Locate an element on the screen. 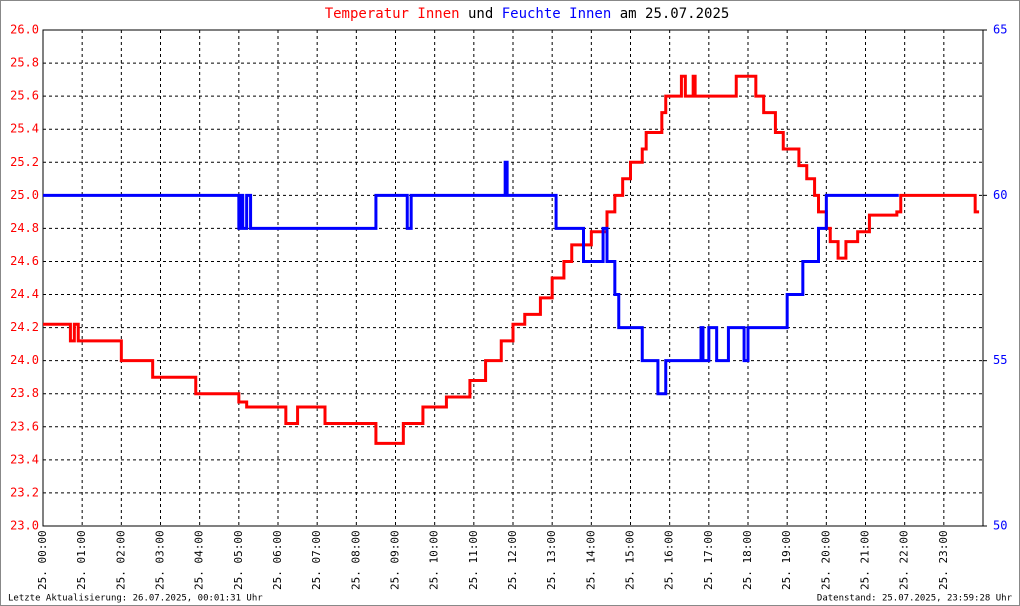 This screenshot has height=606, width=1020. y-tick-label: 25.0 is located at coordinates (24, 195).